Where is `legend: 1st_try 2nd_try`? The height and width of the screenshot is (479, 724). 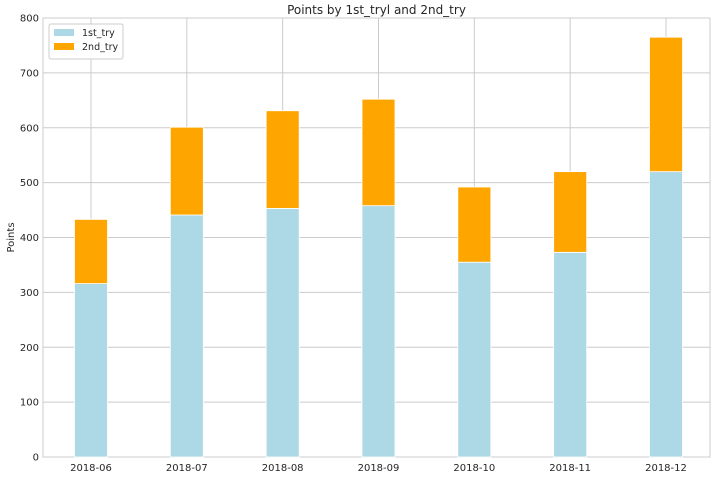
legend: 1st_try 2nd_try is located at coordinates (86, 41).